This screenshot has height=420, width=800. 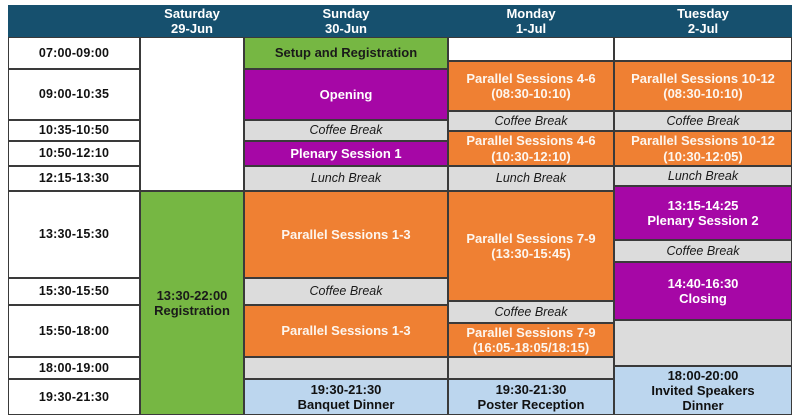 I want to click on time-slot-5: 13:30-15:30, so click(x=74, y=234).